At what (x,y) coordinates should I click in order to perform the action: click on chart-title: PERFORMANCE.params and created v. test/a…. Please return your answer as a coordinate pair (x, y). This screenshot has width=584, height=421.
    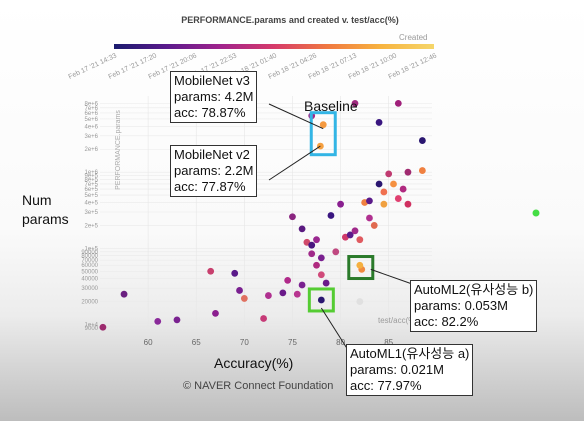
    Looking at the image, I should click on (289, 20).